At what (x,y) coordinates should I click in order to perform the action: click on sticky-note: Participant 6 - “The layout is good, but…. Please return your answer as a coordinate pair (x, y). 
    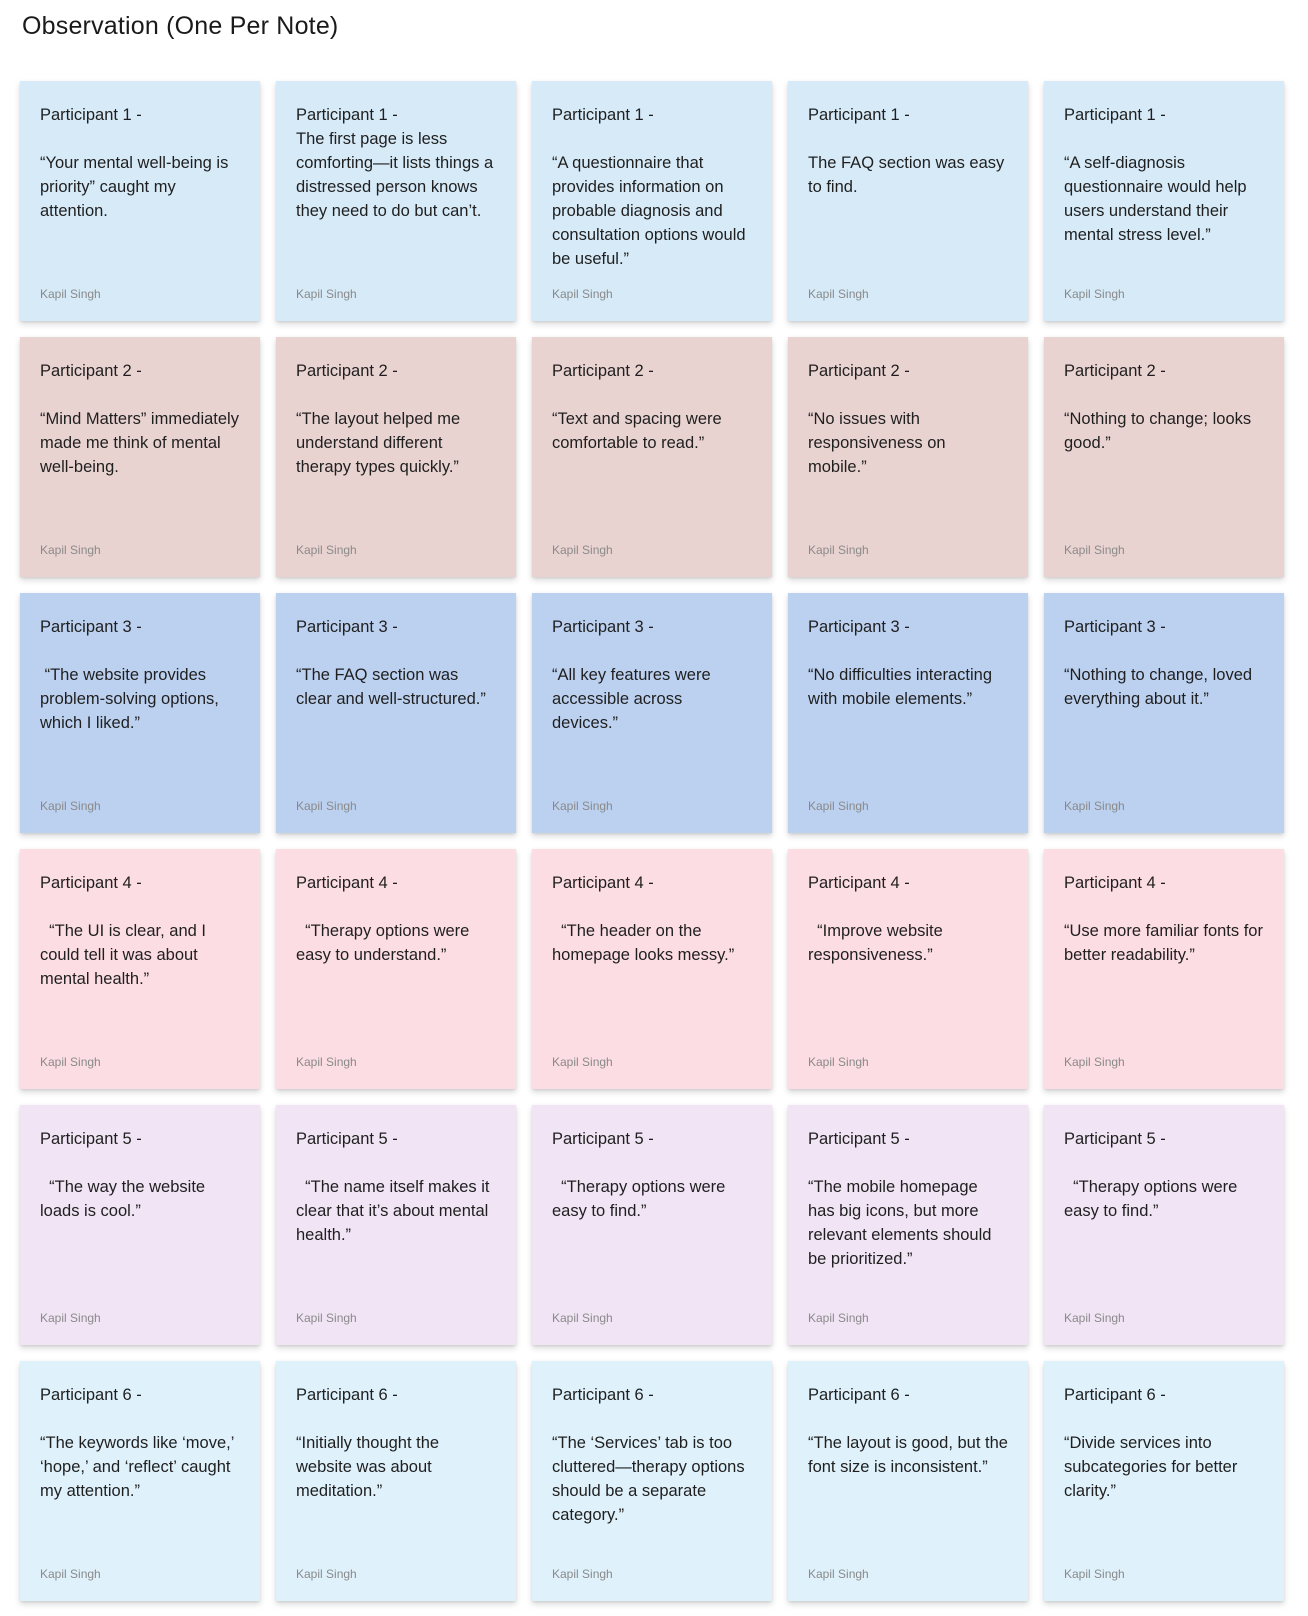
    Looking at the image, I should click on (908, 1481).